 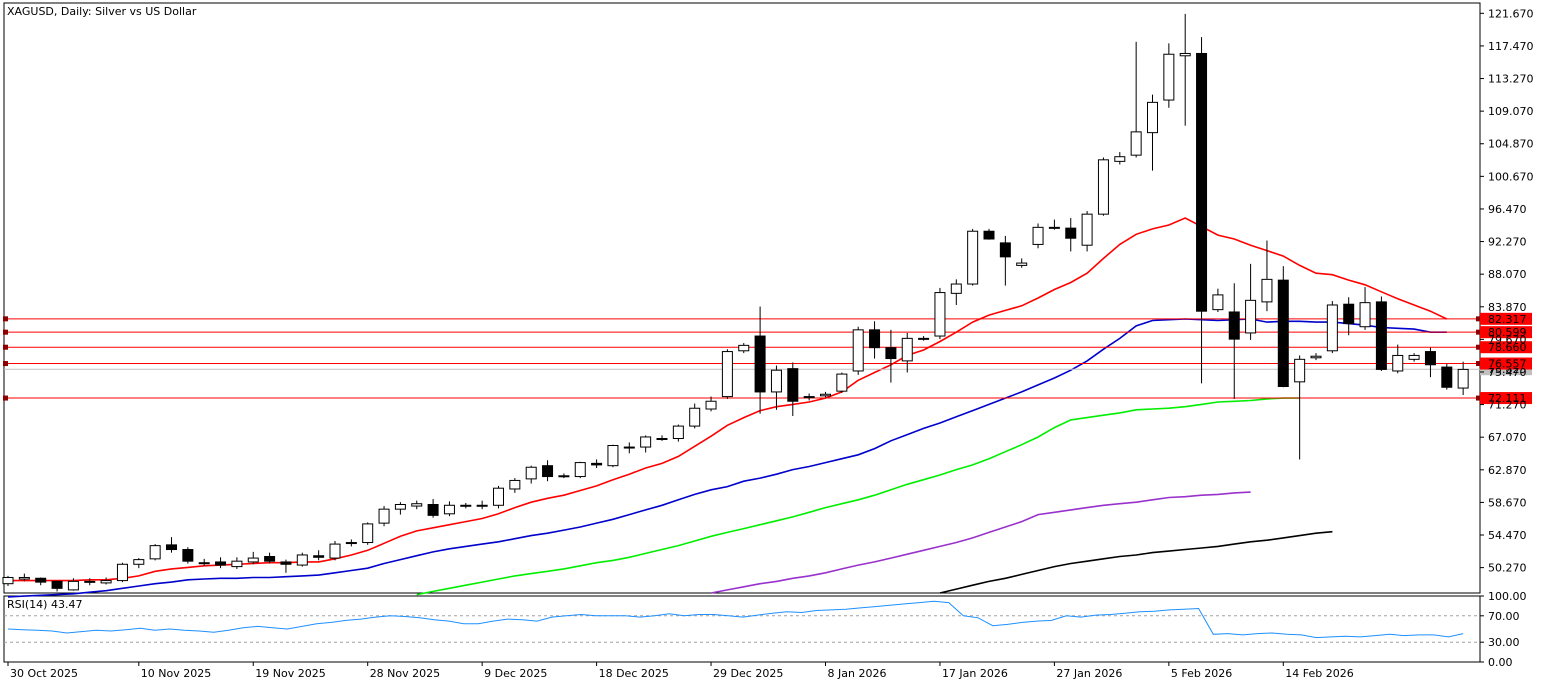 What do you see at coordinates (5, 398) in the screenshot?
I see `level-handle-left` at bounding box center [5, 398].